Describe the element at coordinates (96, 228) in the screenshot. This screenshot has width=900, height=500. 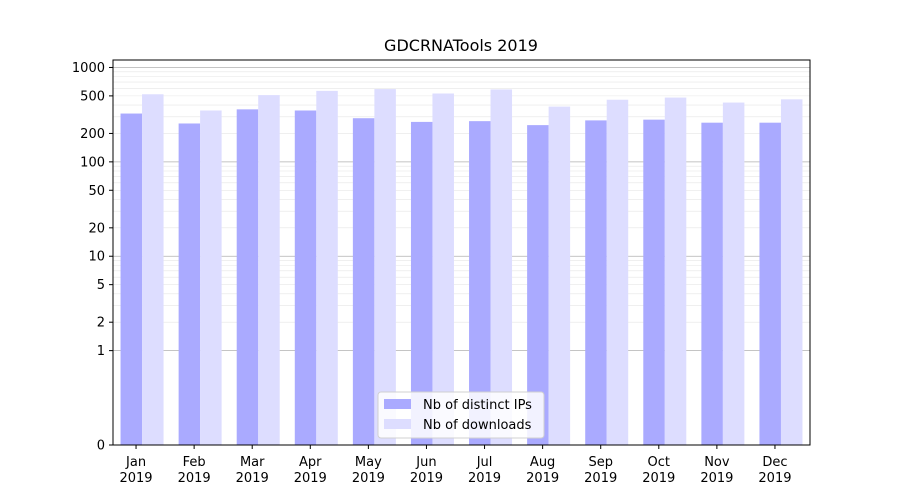
I see `y-tick-label: 20` at that location.